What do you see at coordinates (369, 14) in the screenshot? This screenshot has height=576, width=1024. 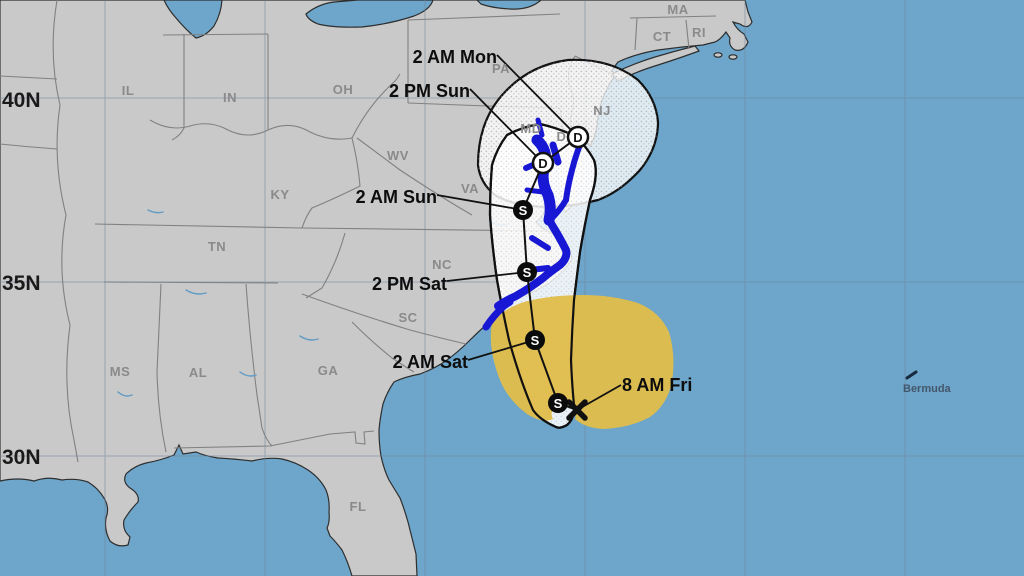 I see `lake-erie` at bounding box center [369, 14].